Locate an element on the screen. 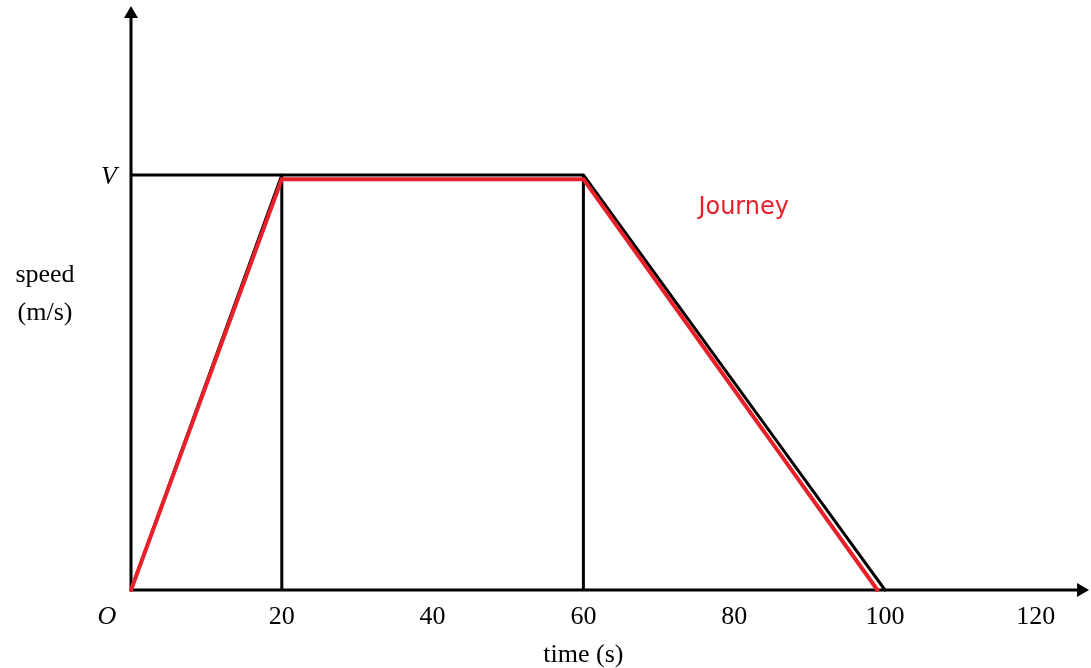 The height and width of the screenshot is (668, 1091). annotation: O is located at coordinates (107, 615).